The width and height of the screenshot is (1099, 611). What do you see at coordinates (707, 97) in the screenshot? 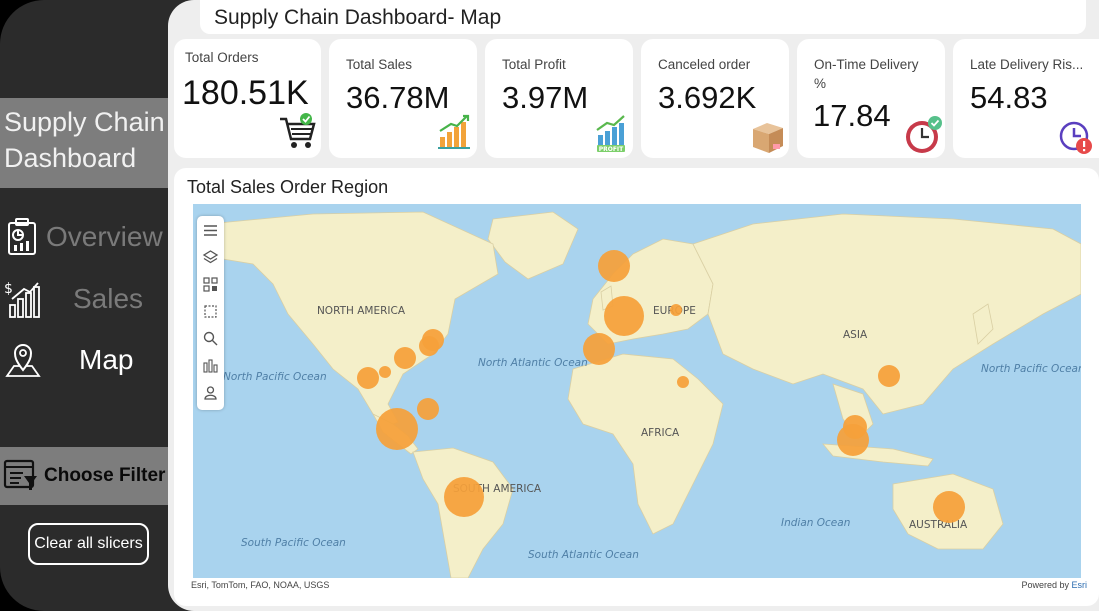
I see `kpi-value: 3.692K` at bounding box center [707, 97].